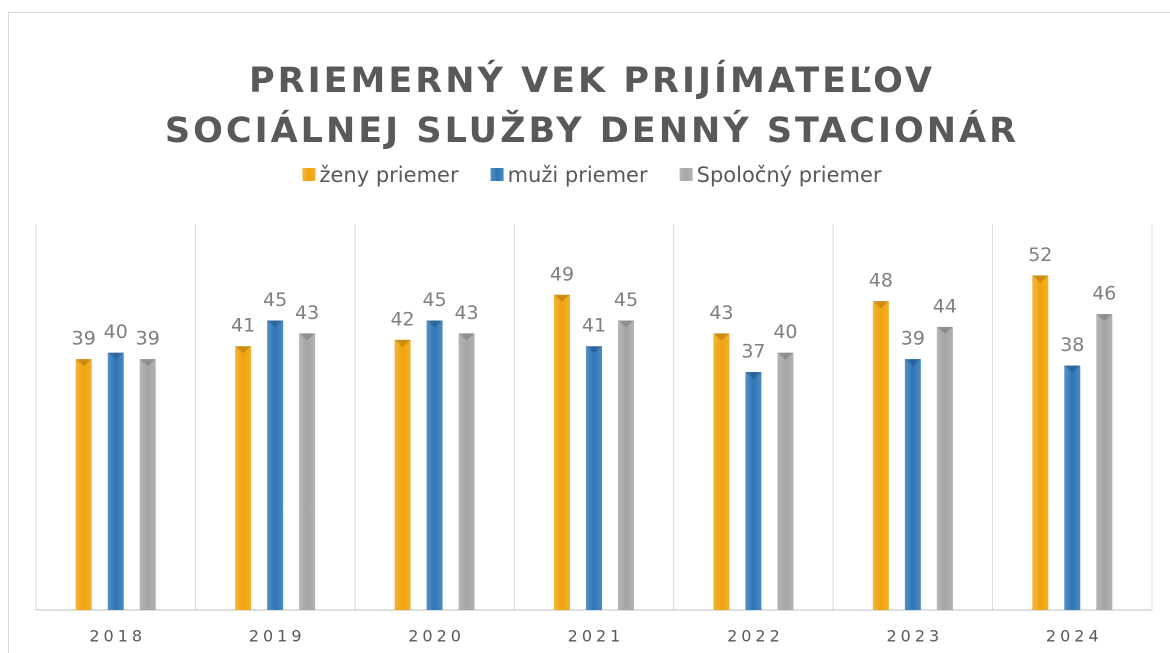  Describe the element at coordinates (592, 79) in the screenshot. I see `chart-title: PRIEMERNÝ VEK PRIJÍMATEĽOV` at that location.